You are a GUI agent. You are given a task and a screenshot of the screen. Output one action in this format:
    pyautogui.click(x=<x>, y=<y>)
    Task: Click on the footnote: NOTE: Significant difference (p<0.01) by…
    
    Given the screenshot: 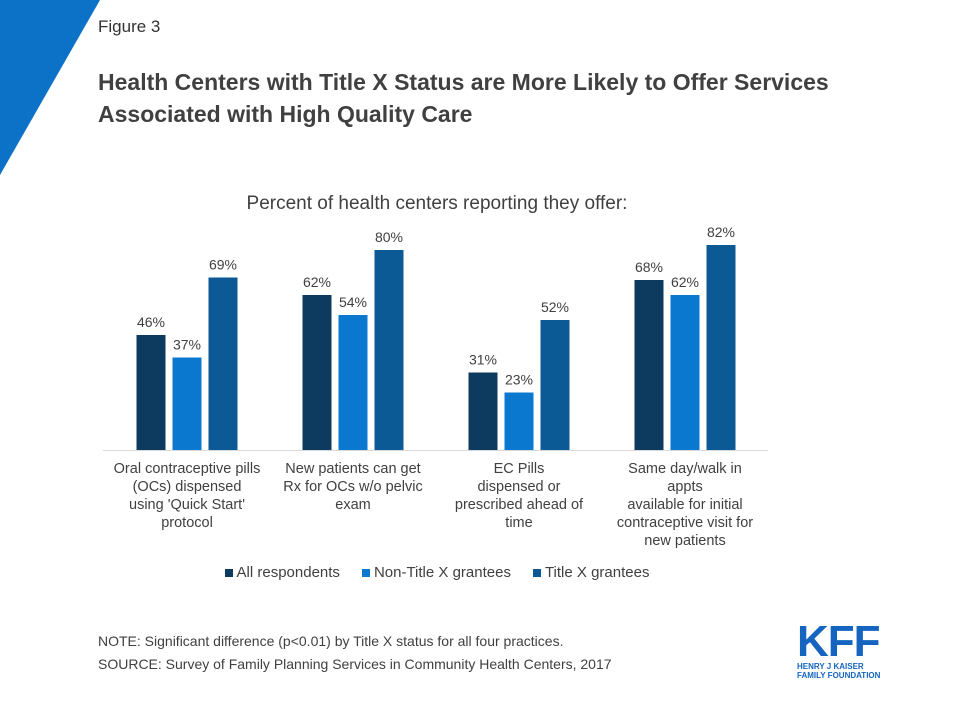 What is the action you would take?
    pyautogui.click(x=331, y=641)
    